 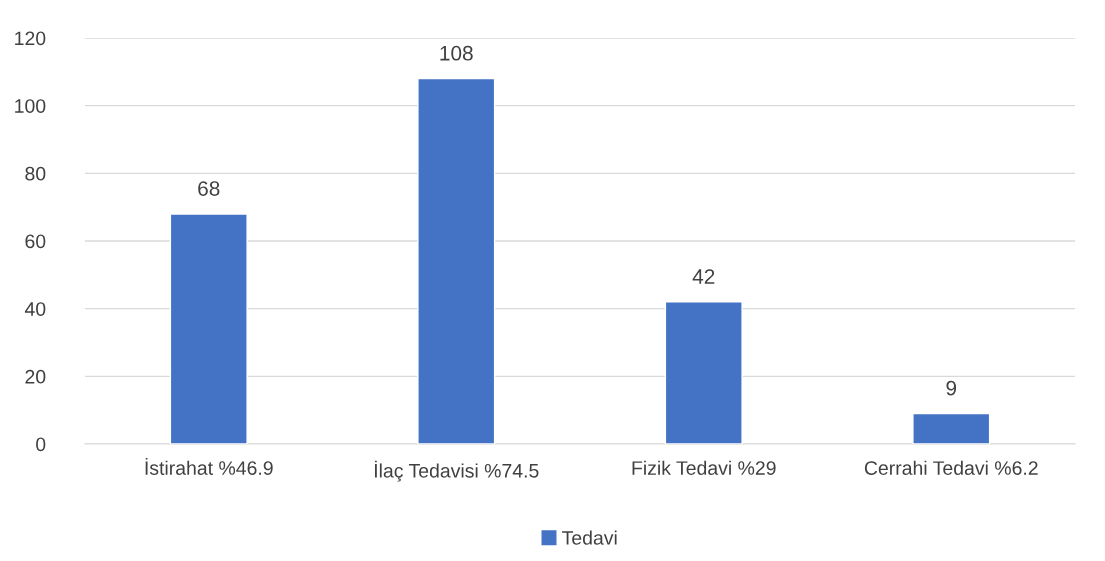 I want to click on y-tick-label: 100, so click(x=30, y=106).